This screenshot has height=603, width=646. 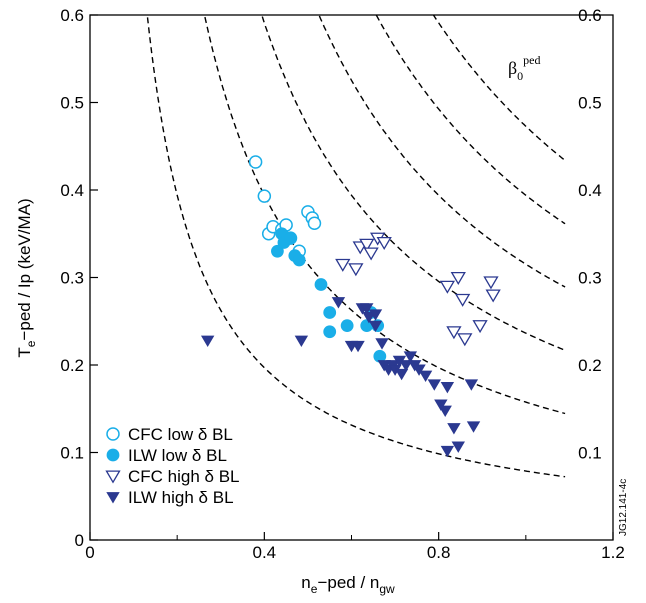 What do you see at coordinates (590, 234) in the screenshot?
I see `beta-contour-labels: 0.10.20.30.40.50.6` at bounding box center [590, 234].